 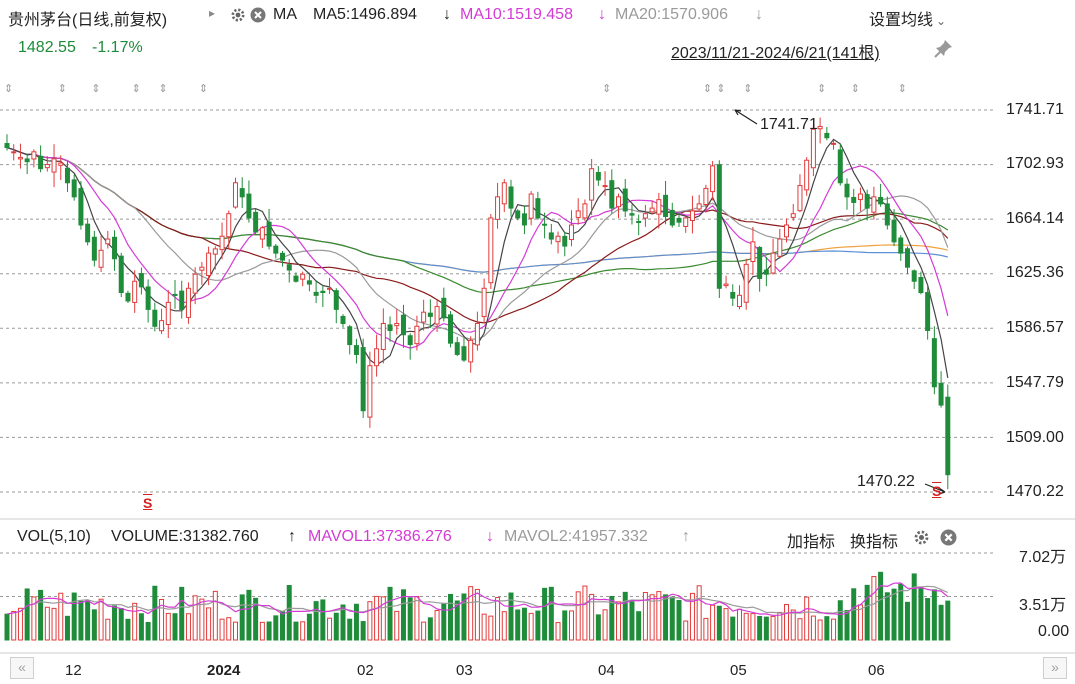 What do you see at coordinates (47, 47) in the screenshot?
I see `current-price: 1482.55` at bounding box center [47, 47].